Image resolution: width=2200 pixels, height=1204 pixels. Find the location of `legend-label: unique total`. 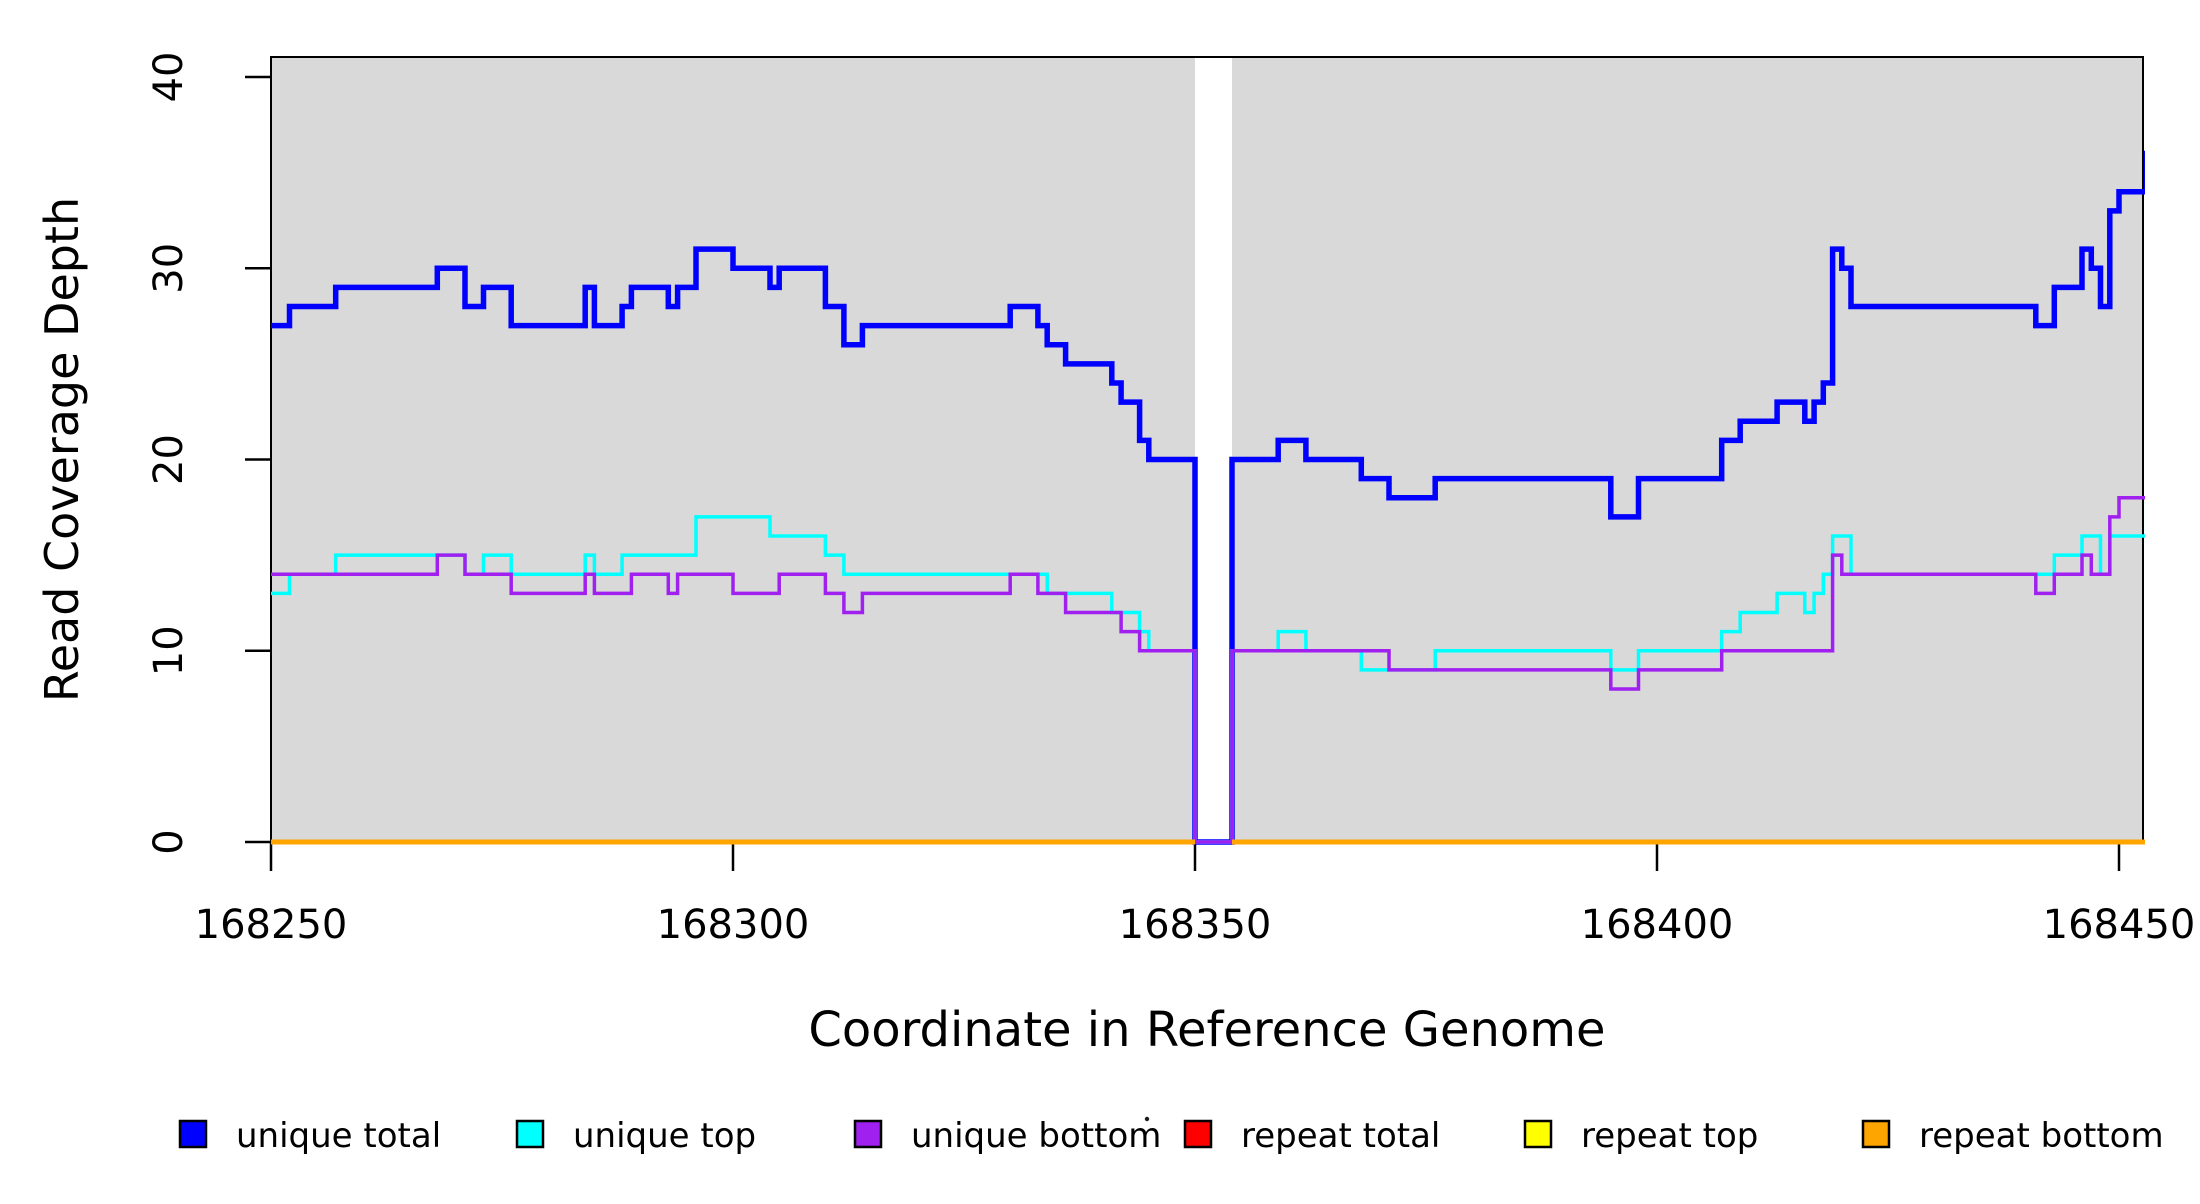

legend-label: unique total is located at coordinates (338, 1136).